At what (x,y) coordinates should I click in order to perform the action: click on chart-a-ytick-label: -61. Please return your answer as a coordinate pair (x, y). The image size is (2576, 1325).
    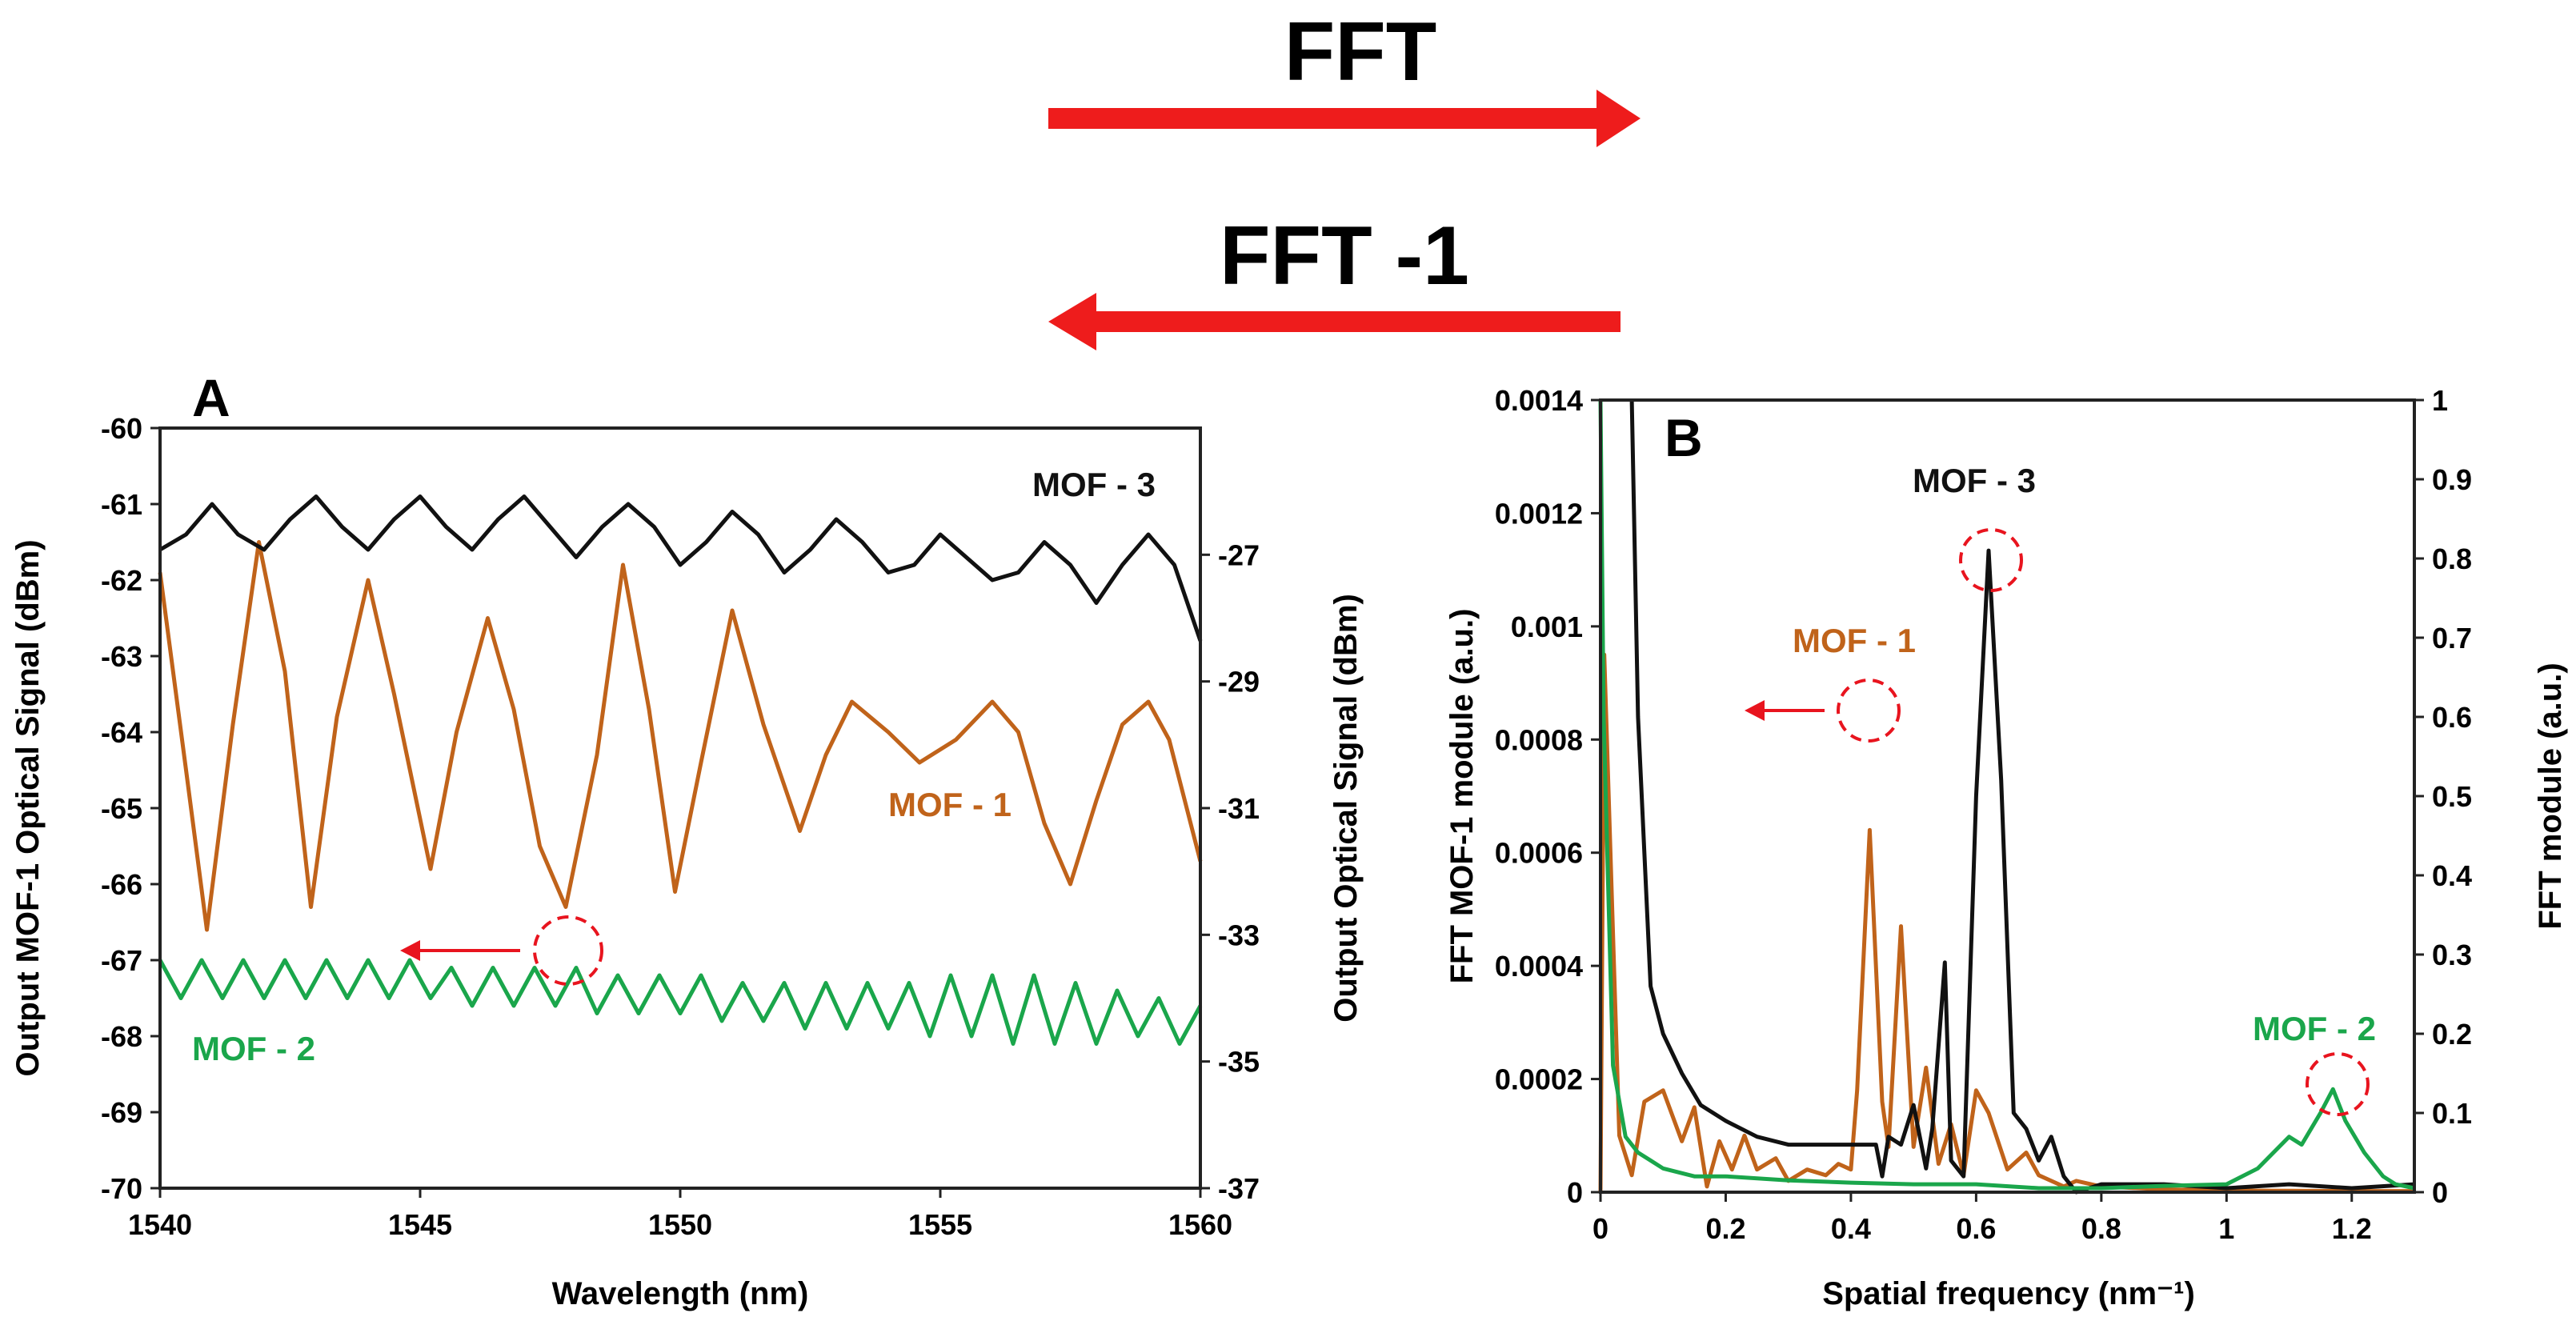
    Looking at the image, I should click on (121, 505).